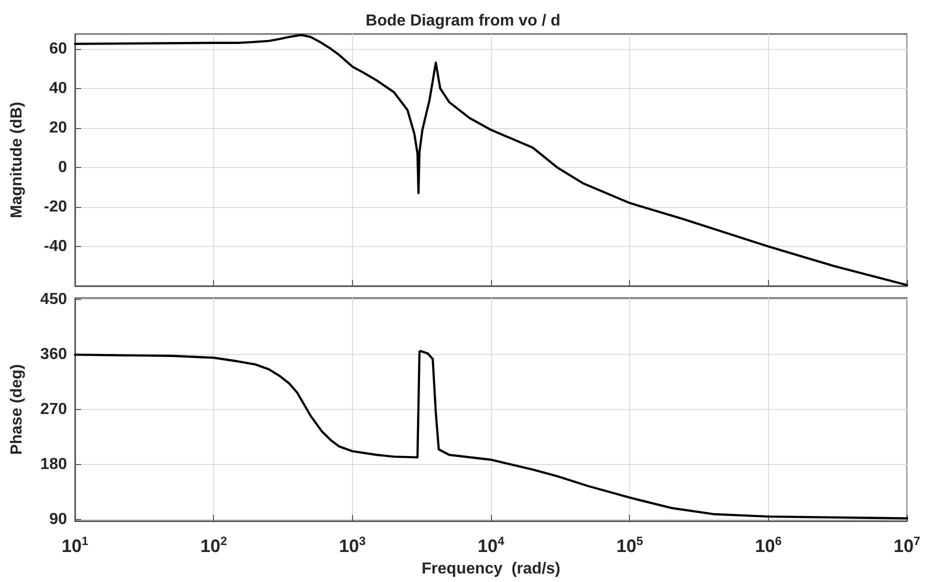  Describe the element at coordinates (54, 355) in the screenshot. I see `y-tick-label: 360` at that location.